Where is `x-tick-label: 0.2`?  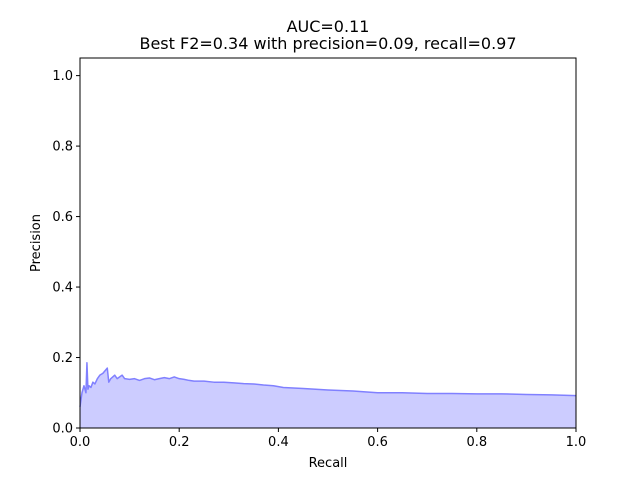 x-tick-label: 0.2 is located at coordinates (179, 442).